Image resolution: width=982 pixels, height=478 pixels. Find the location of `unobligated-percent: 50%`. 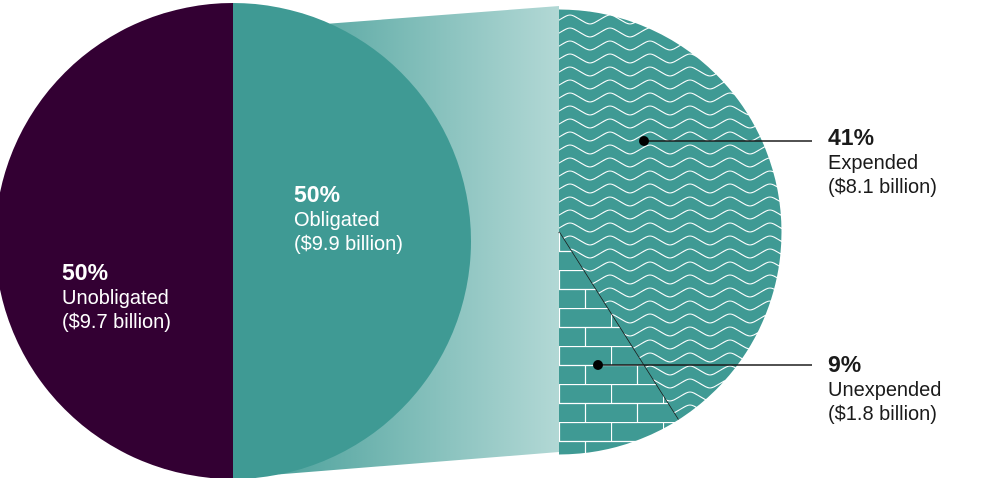

unobligated-percent: 50% is located at coordinates (85, 272).